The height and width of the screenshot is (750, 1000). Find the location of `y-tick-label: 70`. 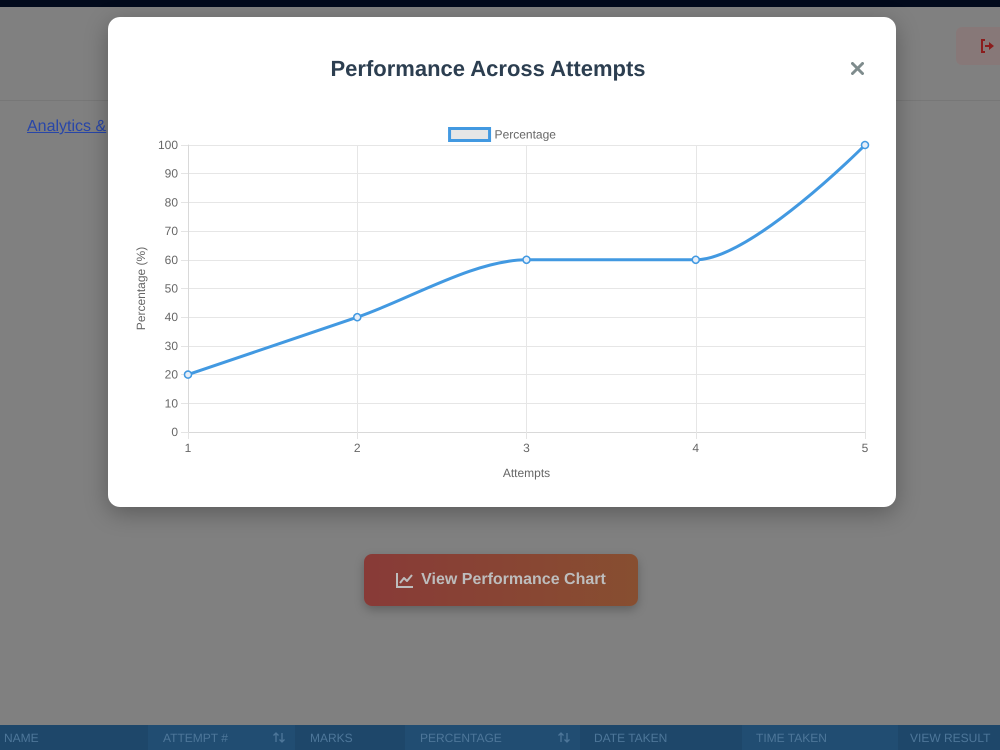

y-tick-label: 70 is located at coordinates (171, 231).